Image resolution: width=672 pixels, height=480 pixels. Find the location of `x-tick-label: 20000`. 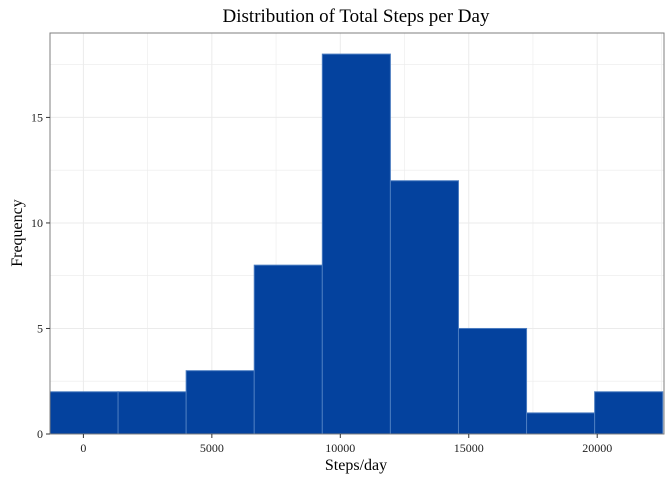

x-tick-label: 20000 is located at coordinates (597, 448).